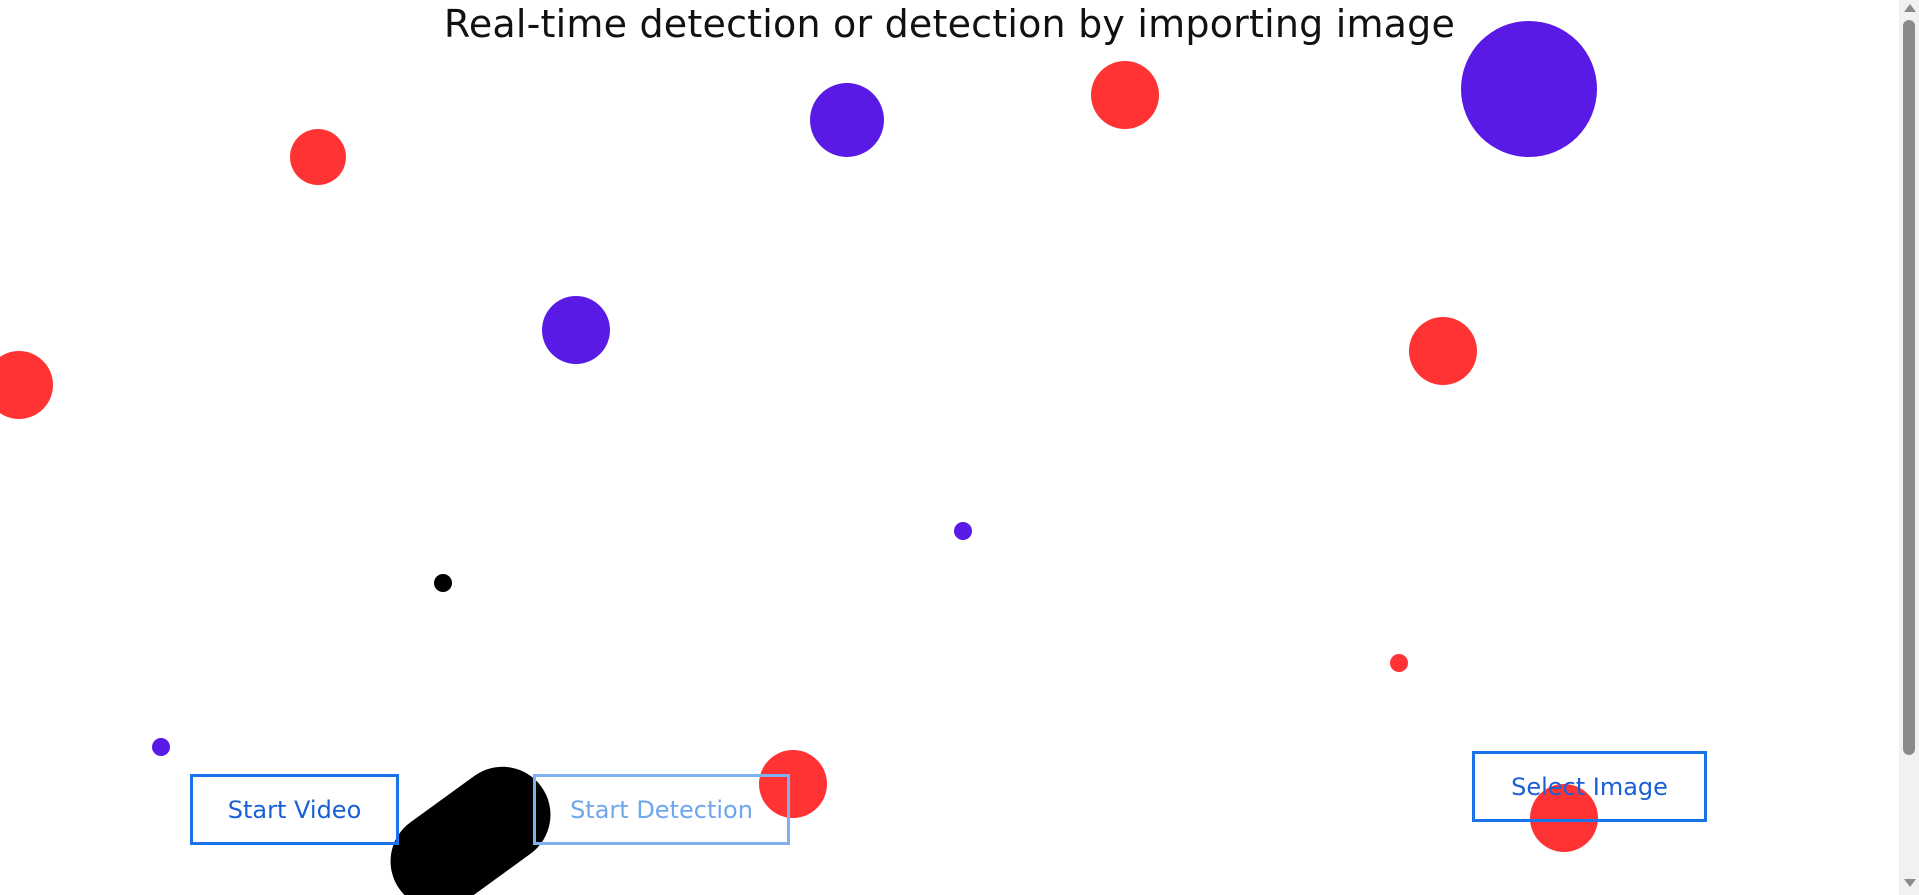  I want to click on vertical-scrollbar, so click(1909, 447).